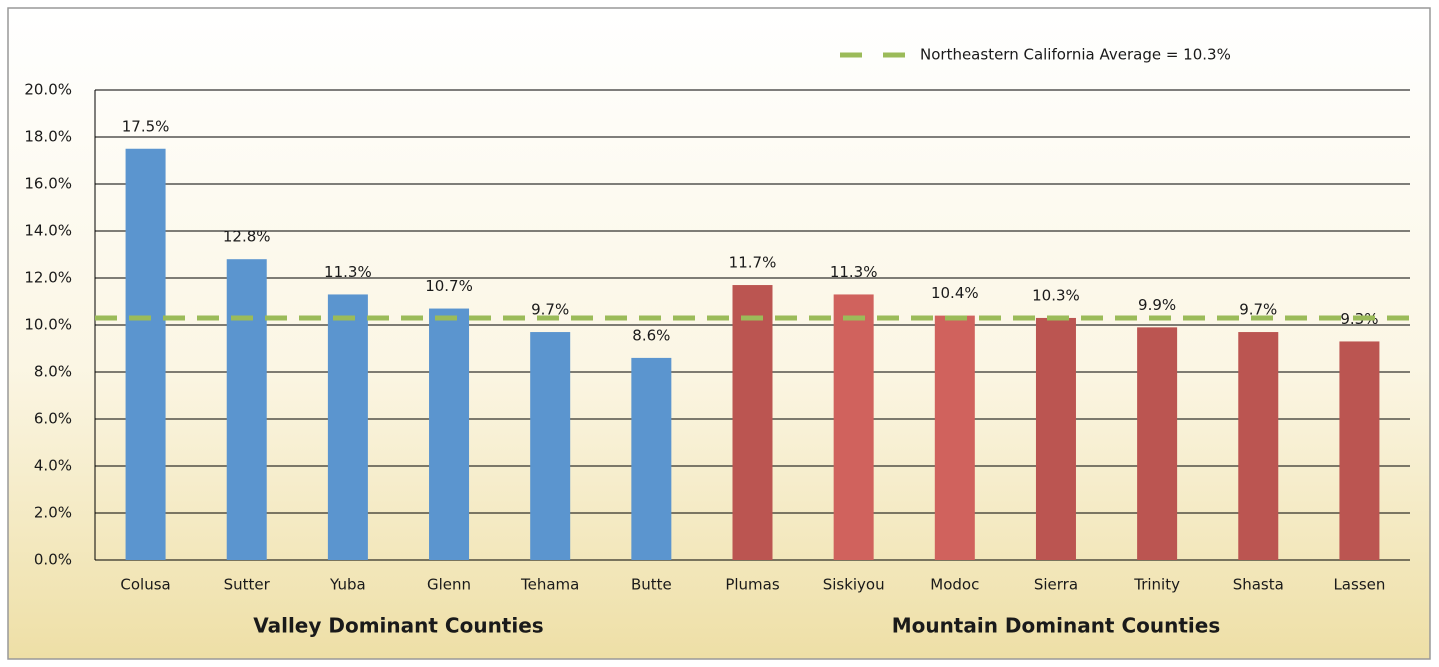 Image resolution: width=1439 pixels, height=667 pixels. Describe the element at coordinates (48, 90) in the screenshot. I see `y-tick-label: 20.0%` at that location.